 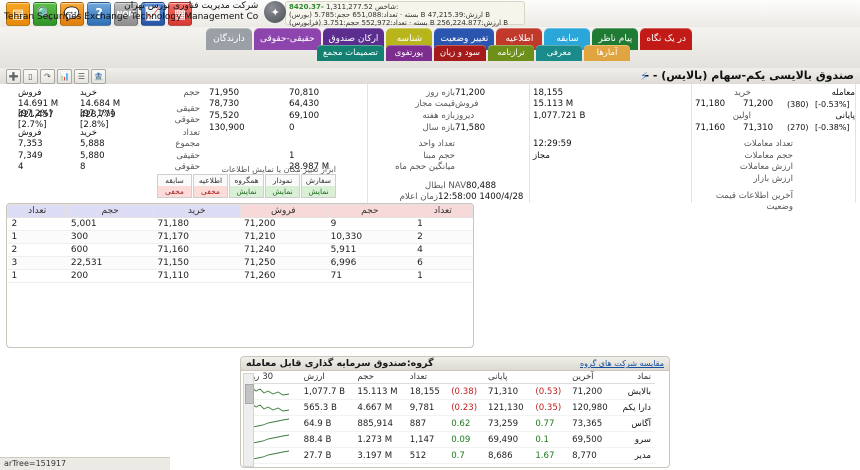 I want to click on unit-count-value-row, so click(x=283, y=144).